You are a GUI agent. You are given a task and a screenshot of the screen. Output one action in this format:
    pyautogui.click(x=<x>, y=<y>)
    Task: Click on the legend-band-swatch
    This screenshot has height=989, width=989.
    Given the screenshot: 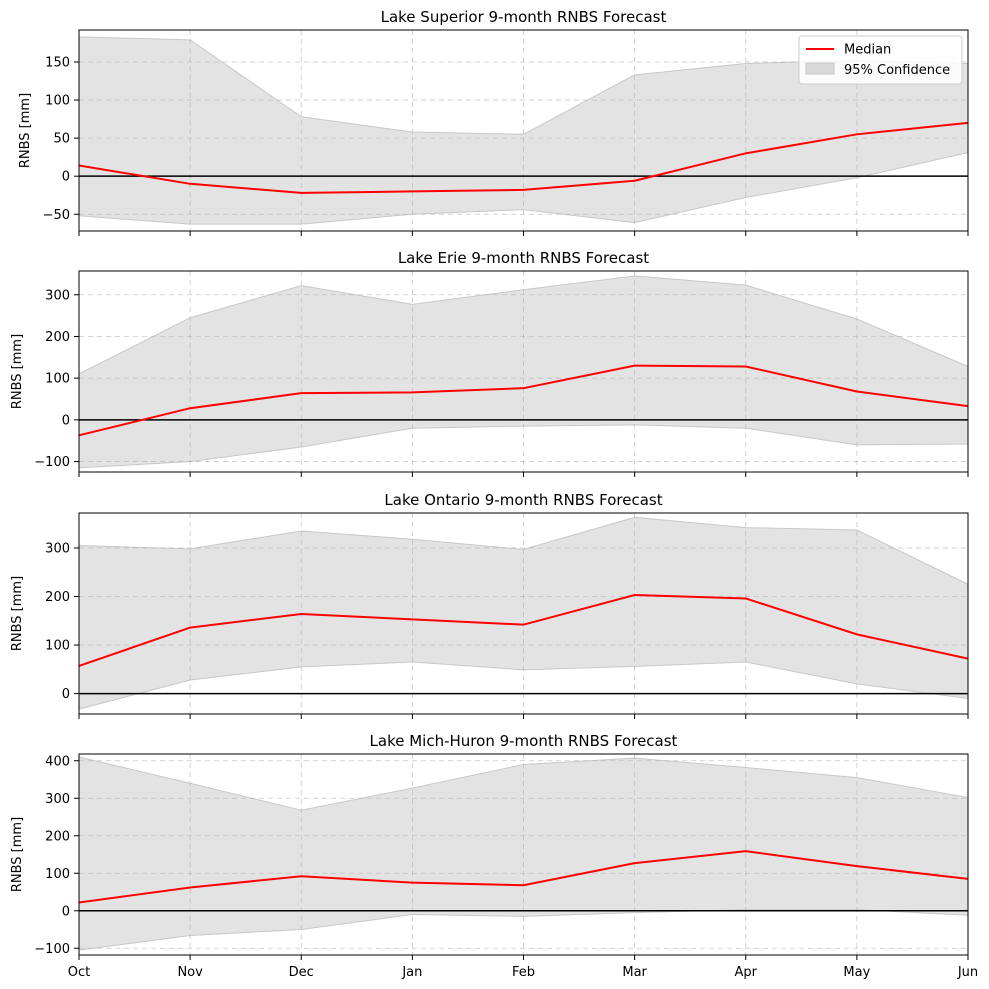 What is the action you would take?
    pyautogui.click(x=820, y=68)
    